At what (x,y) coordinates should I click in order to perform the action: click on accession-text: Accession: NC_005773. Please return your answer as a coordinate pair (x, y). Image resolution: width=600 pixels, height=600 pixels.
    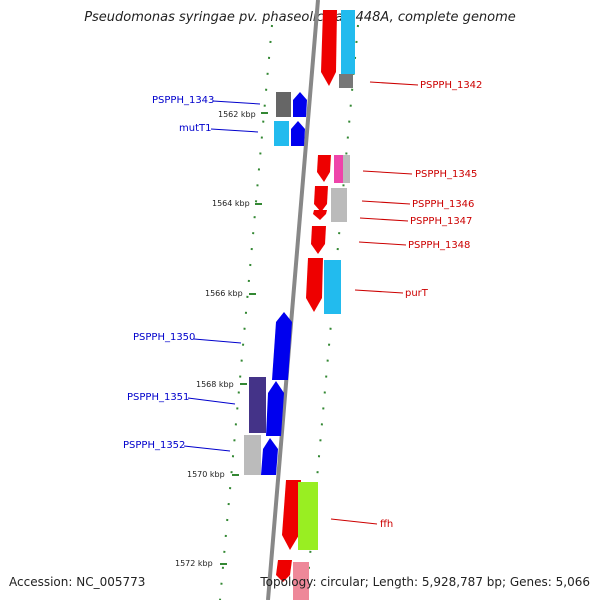
    Looking at the image, I should click on (77, 582).